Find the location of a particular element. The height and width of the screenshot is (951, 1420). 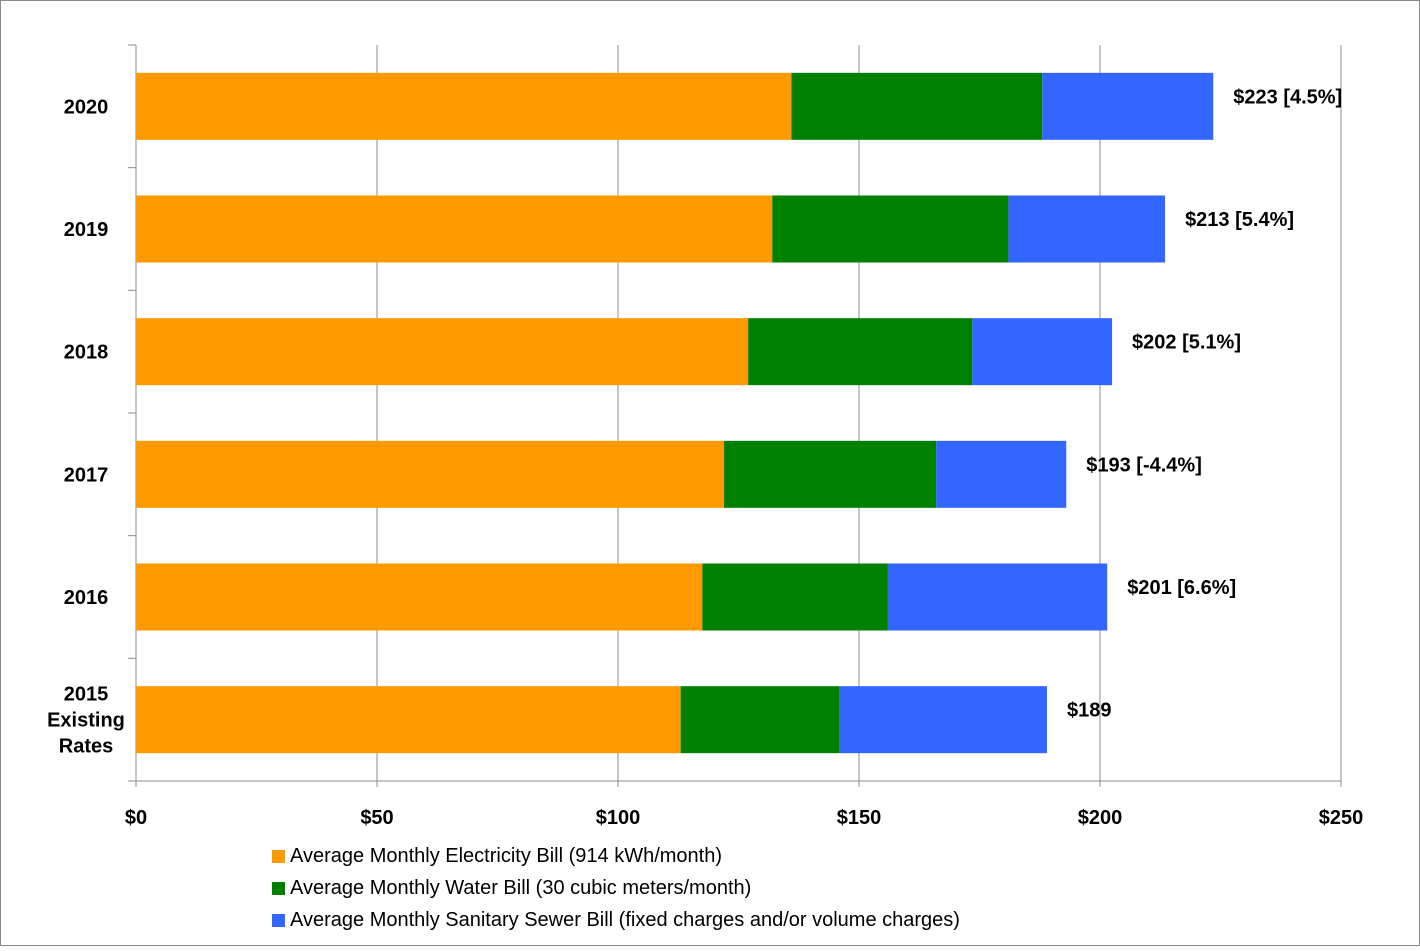

category-label-line: 2018 is located at coordinates (86, 353).